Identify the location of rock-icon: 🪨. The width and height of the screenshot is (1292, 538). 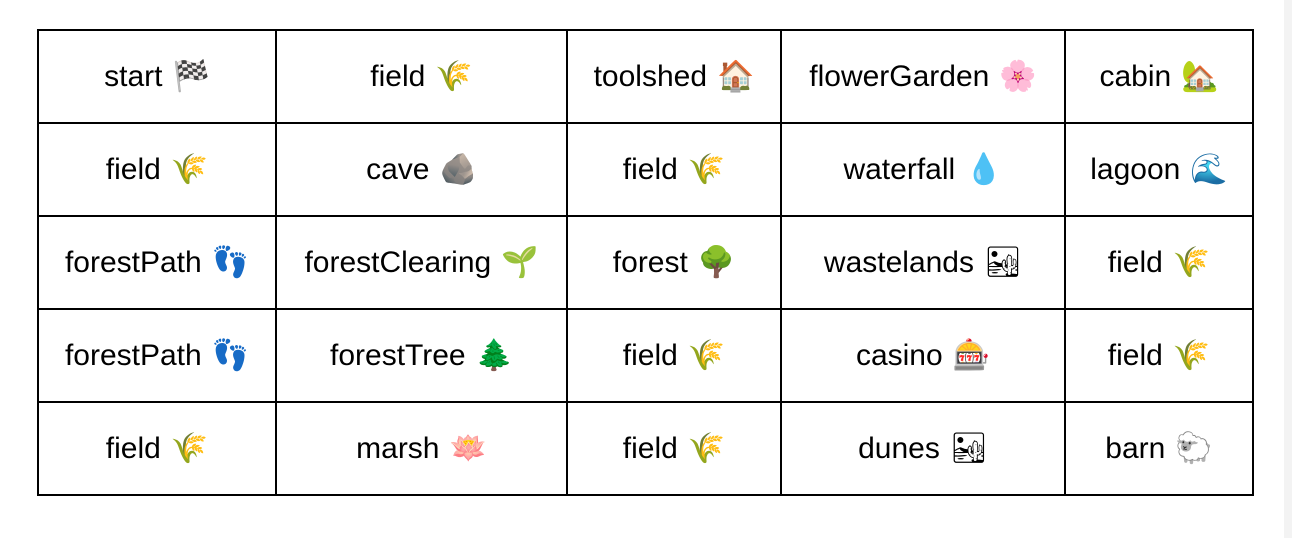
(458, 169).